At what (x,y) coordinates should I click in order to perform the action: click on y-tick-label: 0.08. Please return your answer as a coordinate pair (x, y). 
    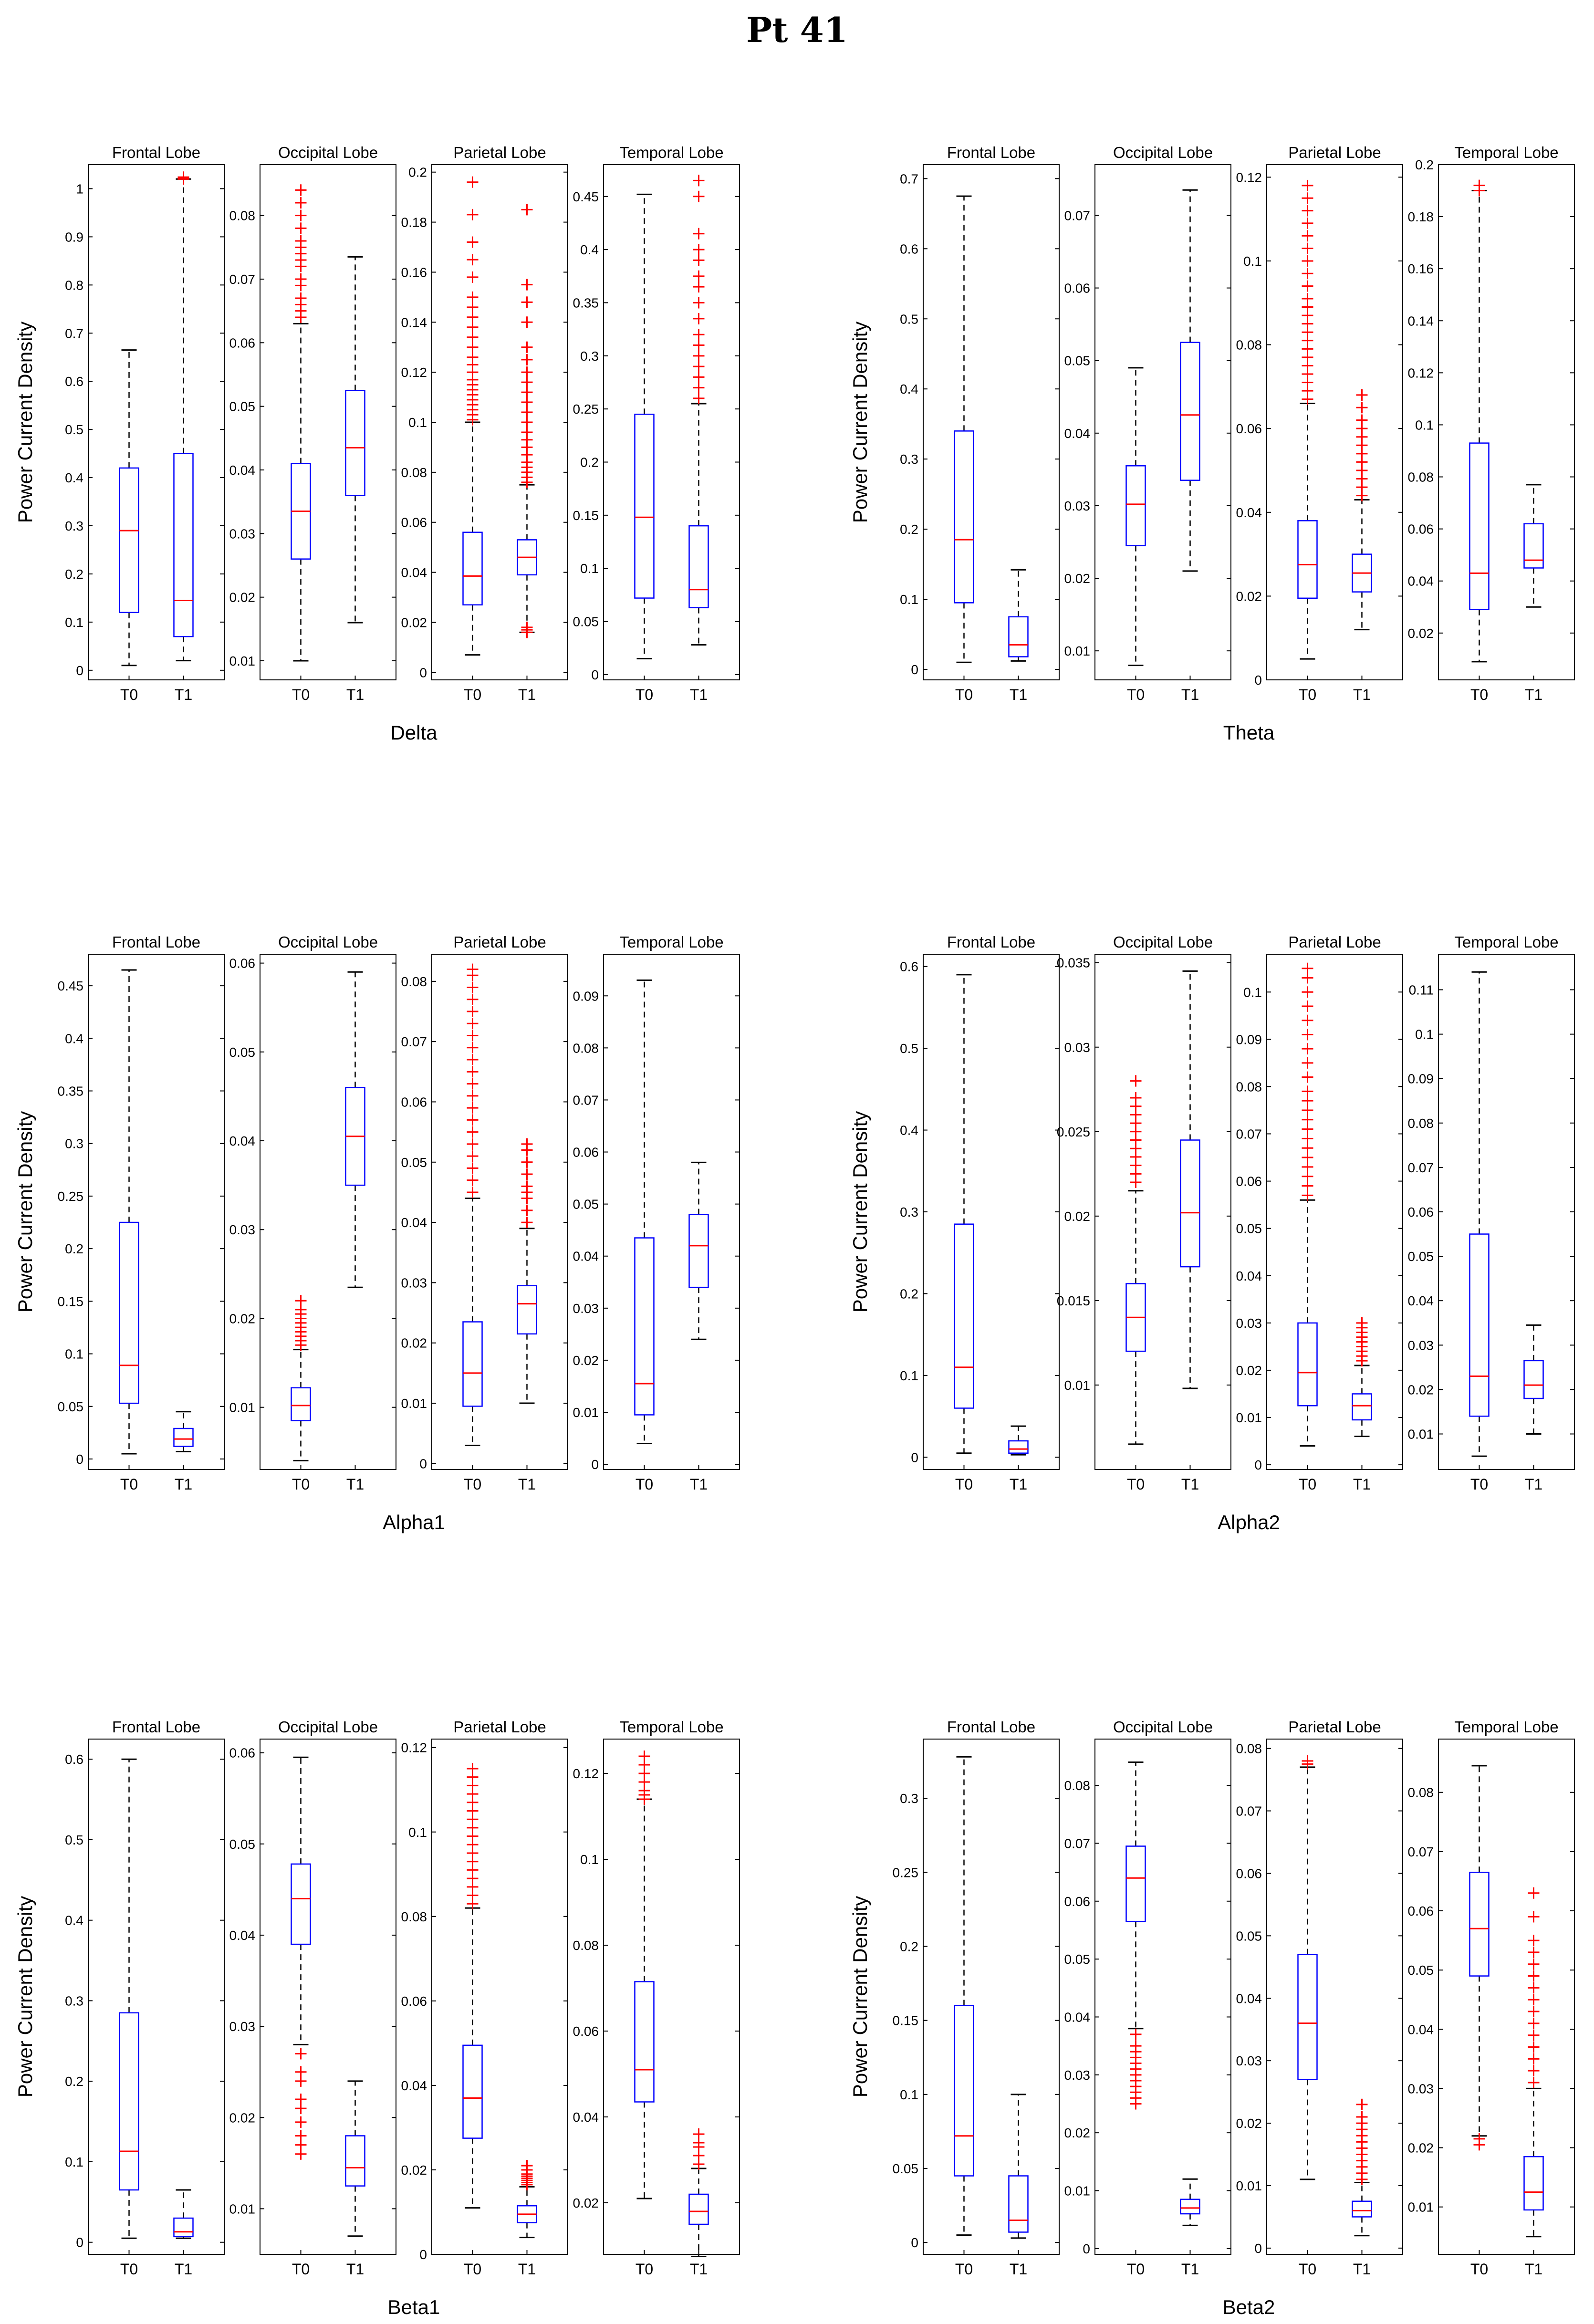
    Looking at the image, I should click on (586, 1945).